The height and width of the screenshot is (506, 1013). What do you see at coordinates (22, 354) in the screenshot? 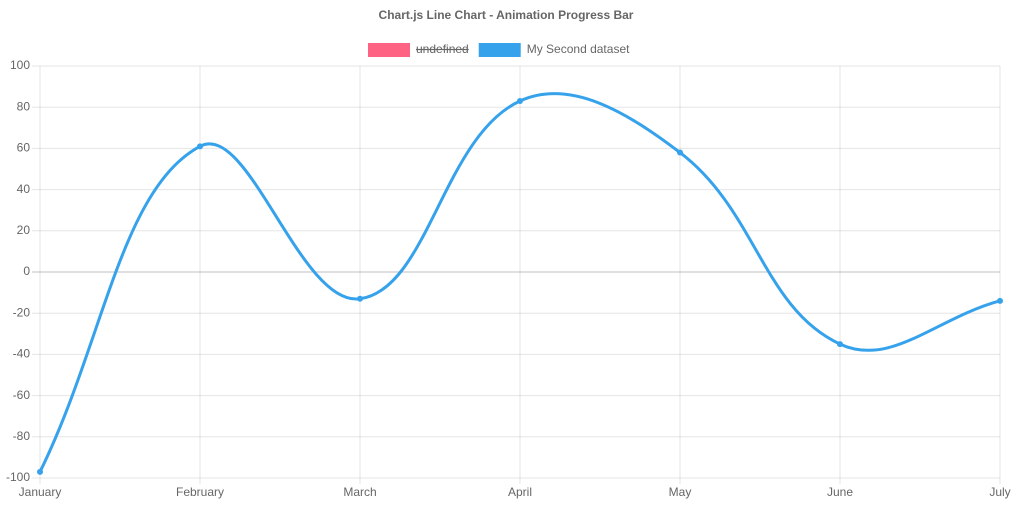
I see `y-tick-label: -40` at bounding box center [22, 354].